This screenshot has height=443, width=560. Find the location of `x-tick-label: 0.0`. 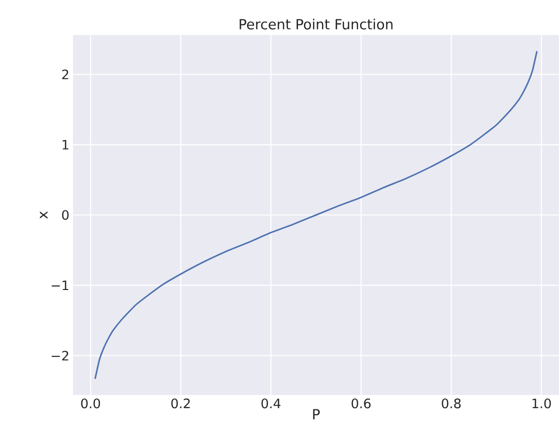

x-tick-label: 0.0 is located at coordinates (90, 403).